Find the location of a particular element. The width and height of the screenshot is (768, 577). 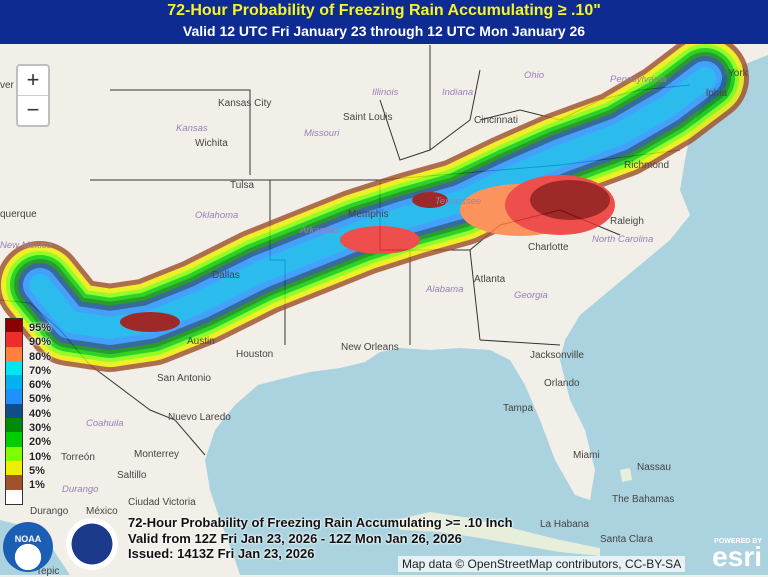

place-label: querque is located at coordinates (18, 214).